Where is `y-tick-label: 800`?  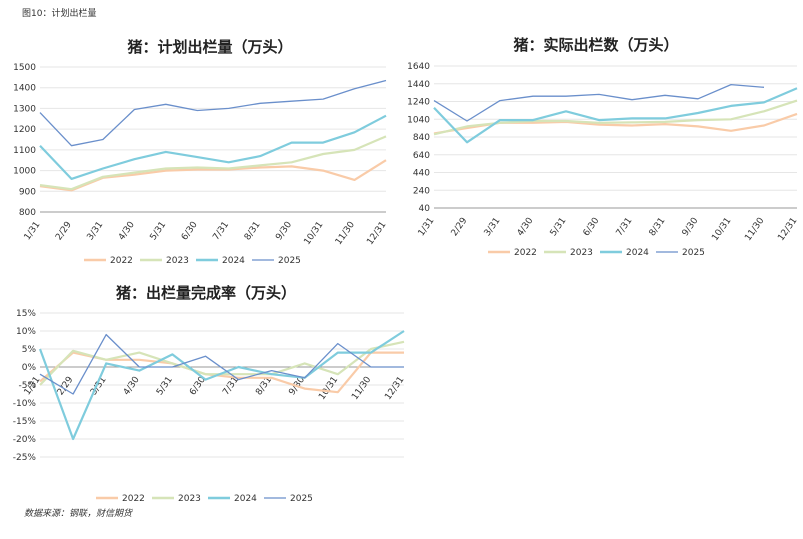 y-tick-label: 800 is located at coordinates (27, 213).